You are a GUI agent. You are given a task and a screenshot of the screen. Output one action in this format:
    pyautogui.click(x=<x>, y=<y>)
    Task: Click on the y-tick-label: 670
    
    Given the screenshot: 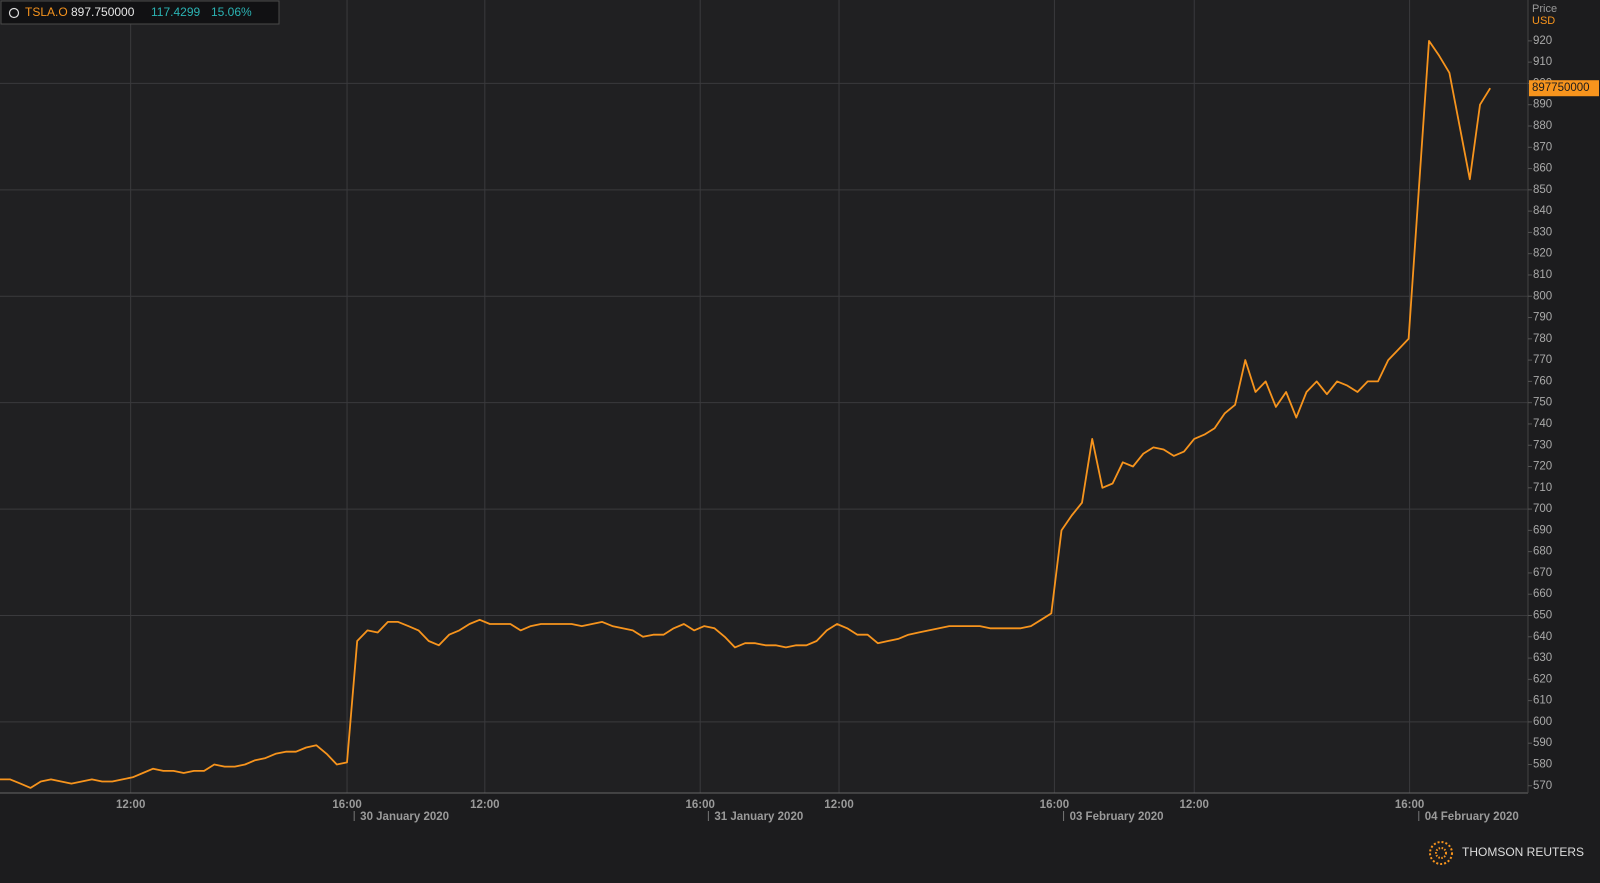 What is the action you would take?
    pyautogui.click(x=1542, y=573)
    